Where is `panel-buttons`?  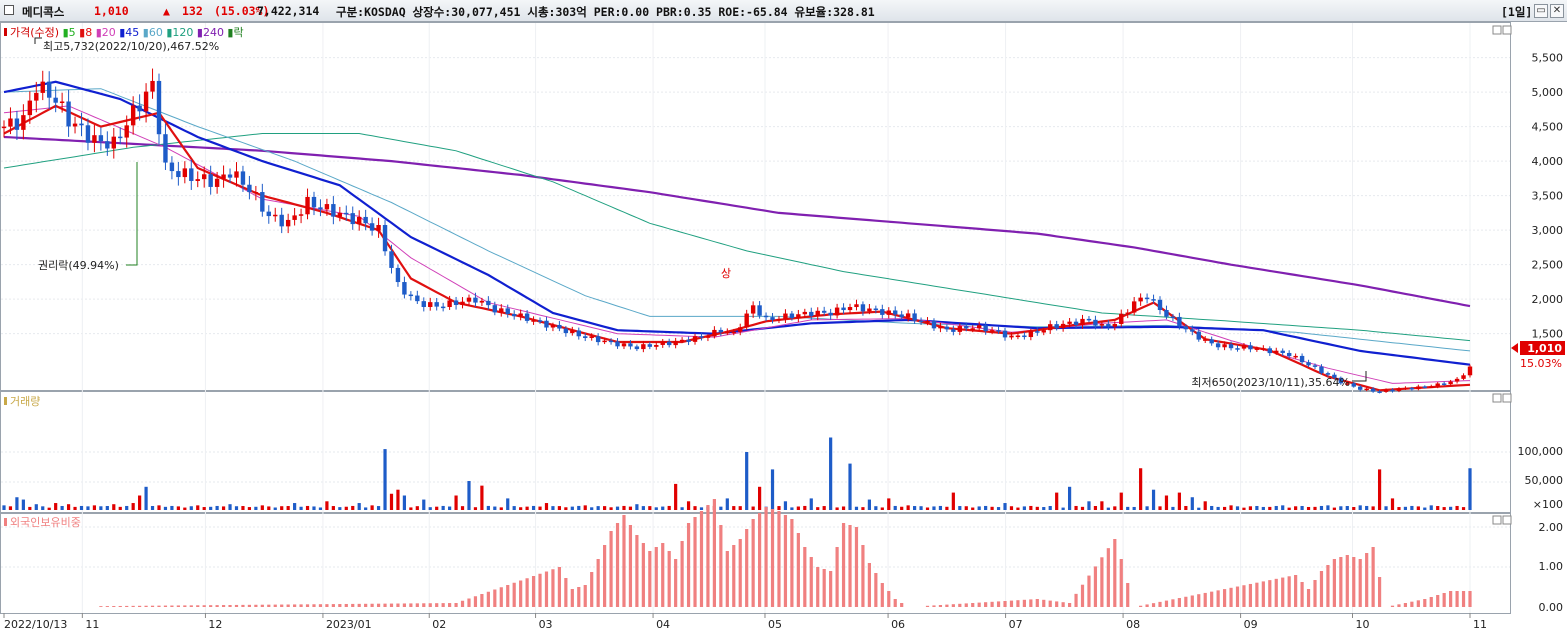
panel-buttons is located at coordinates (1502, 275).